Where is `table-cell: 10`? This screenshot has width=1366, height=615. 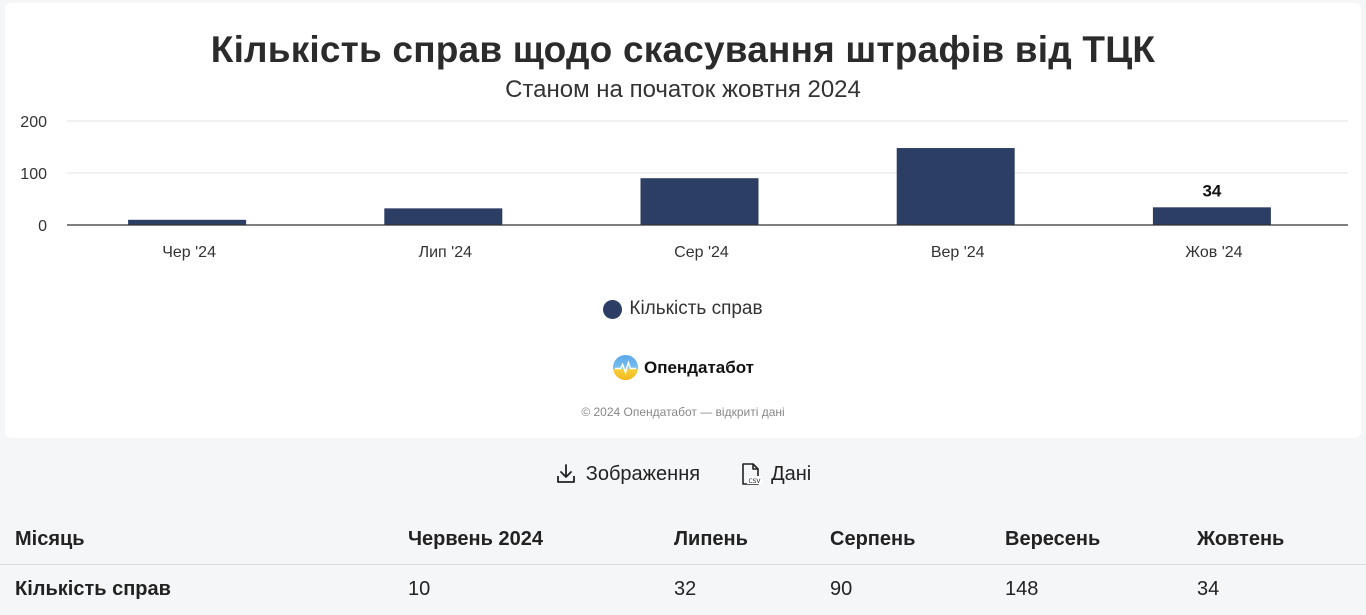
table-cell: 10 is located at coordinates (419, 589).